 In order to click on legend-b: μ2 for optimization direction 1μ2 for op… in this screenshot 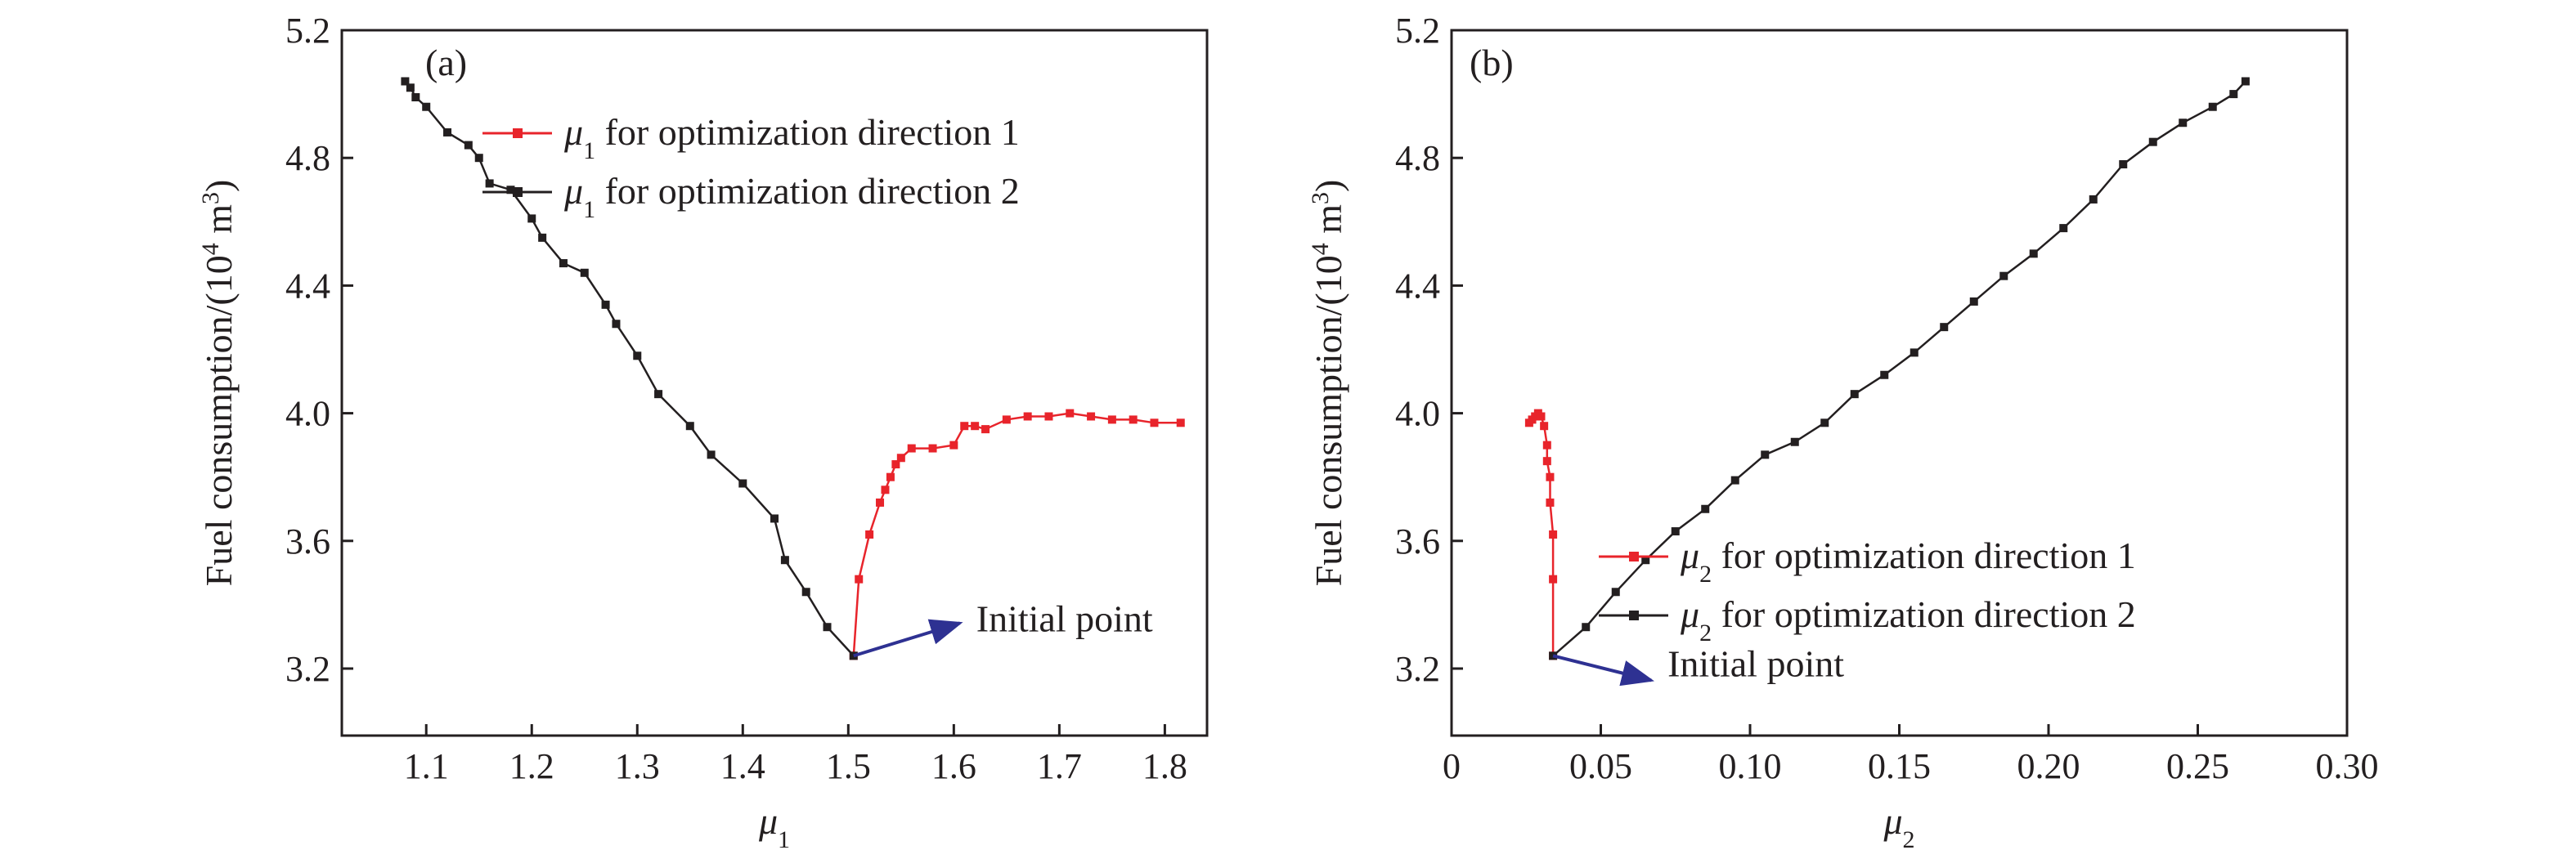, I will do `click(1868, 590)`.